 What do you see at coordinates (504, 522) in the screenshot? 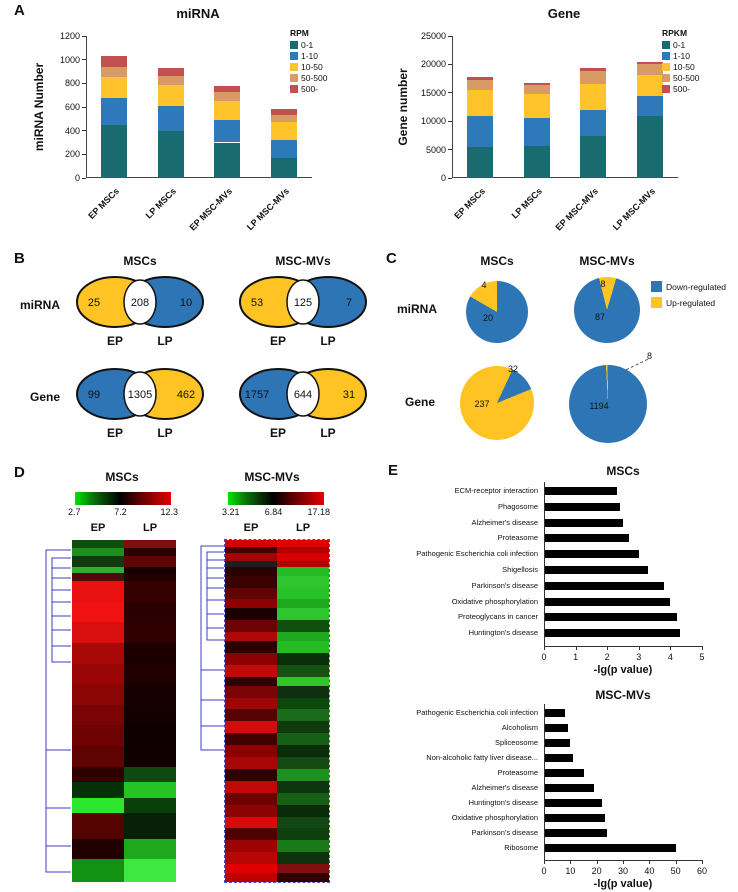
I see `pathway-label: Alzheimer's disease` at bounding box center [504, 522].